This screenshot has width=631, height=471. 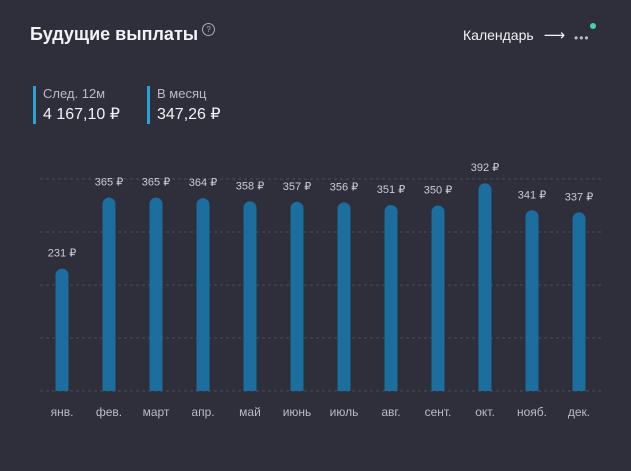 What do you see at coordinates (81, 114) in the screenshot?
I see `stat-value: 4 167,10 ₽` at bounding box center [81, 114].